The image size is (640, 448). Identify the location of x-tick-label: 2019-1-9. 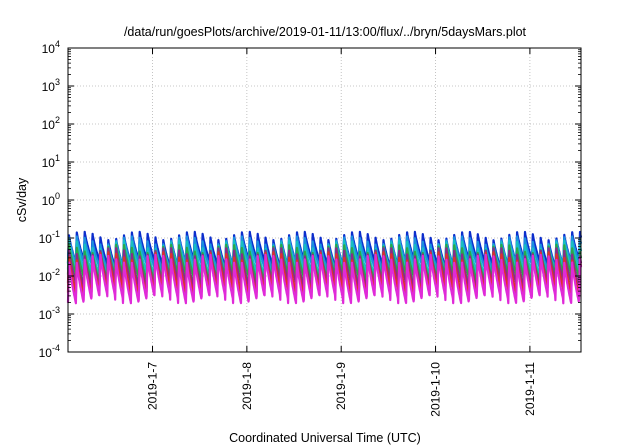
(341, 386).